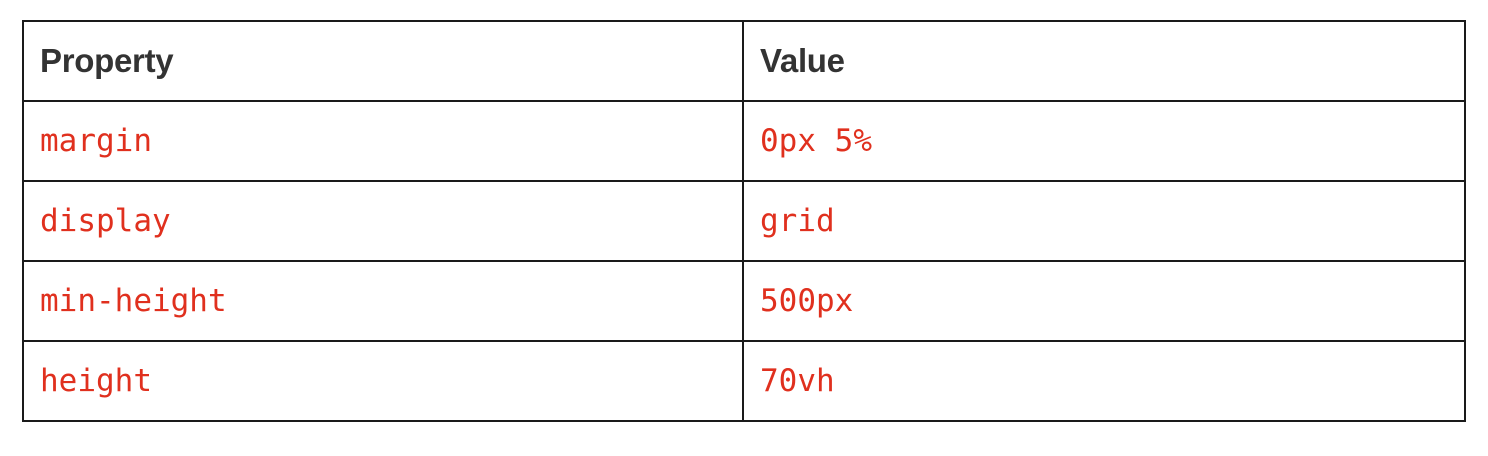 This screenshot has height=456, width=1488. Describe the element at coordinates (383, 141) in the screenshot. I see `property-cell: margin` at that location.